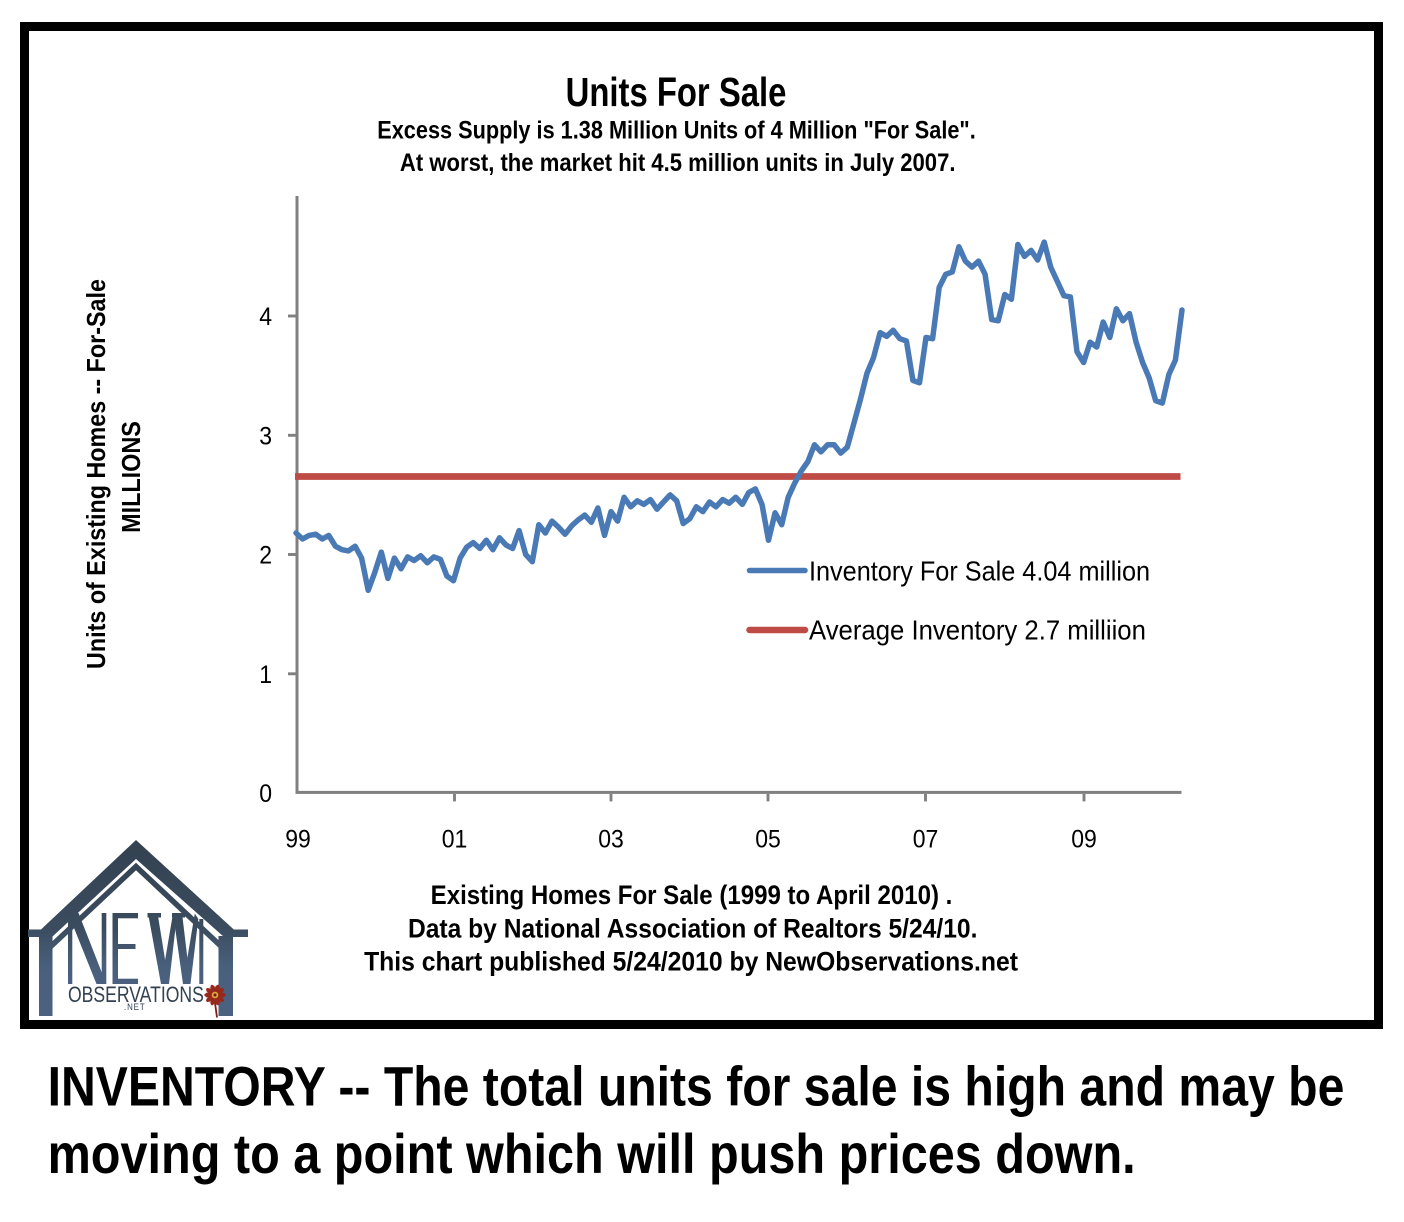 The width and height of the screenshot is (1404, 1222). Describe the element at coordinates (455, 839) in the screenshot. I see `svg-text: 01` at that location.